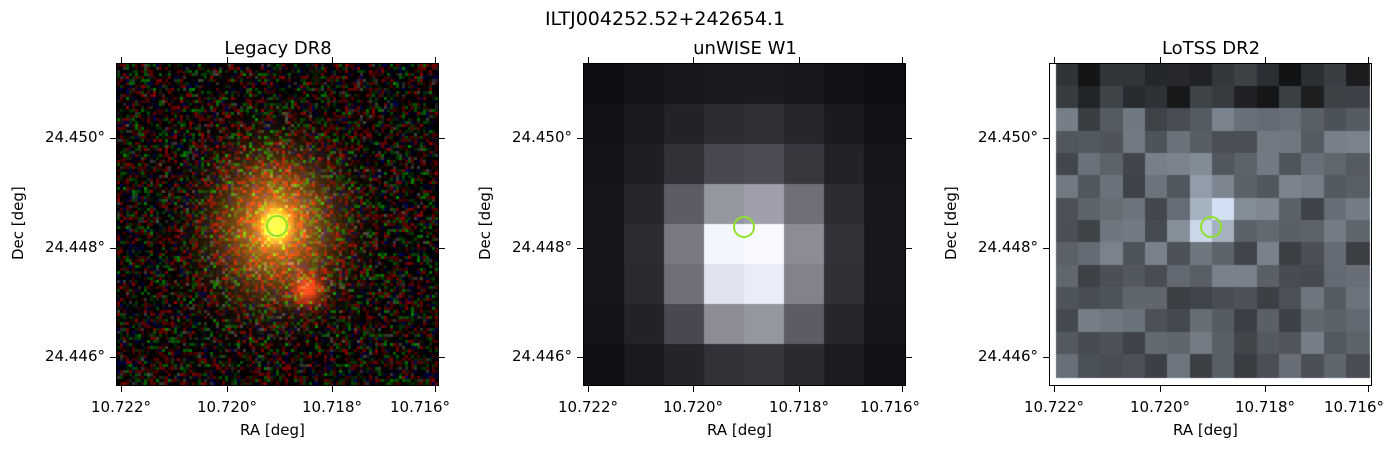 The height and width of the screenshot is (453, 1400). I want to click on panel-title: Legacy DR8, so click(278, 48).